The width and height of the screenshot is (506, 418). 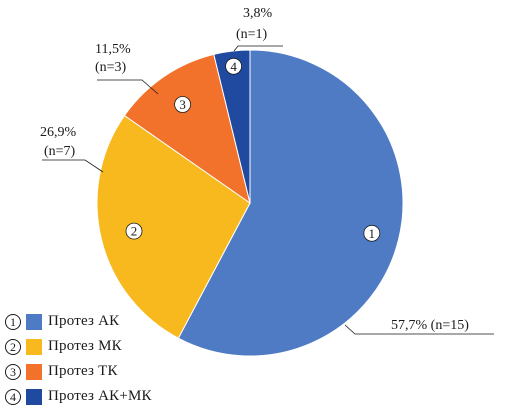 What do you see at coordinates (58, 132) in the screenshot?
I see `slice-label-2-pct: 26,9%` at bounding box center [58, 132].